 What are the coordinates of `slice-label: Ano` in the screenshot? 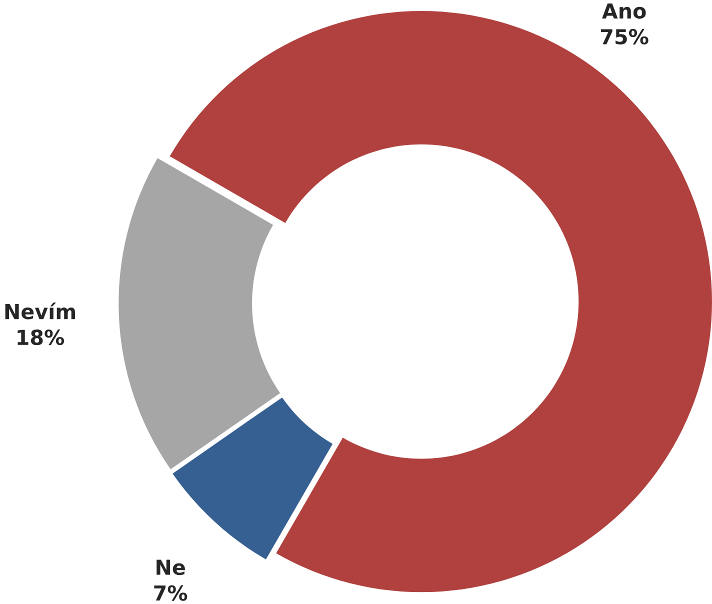 It's located at (624, 11).